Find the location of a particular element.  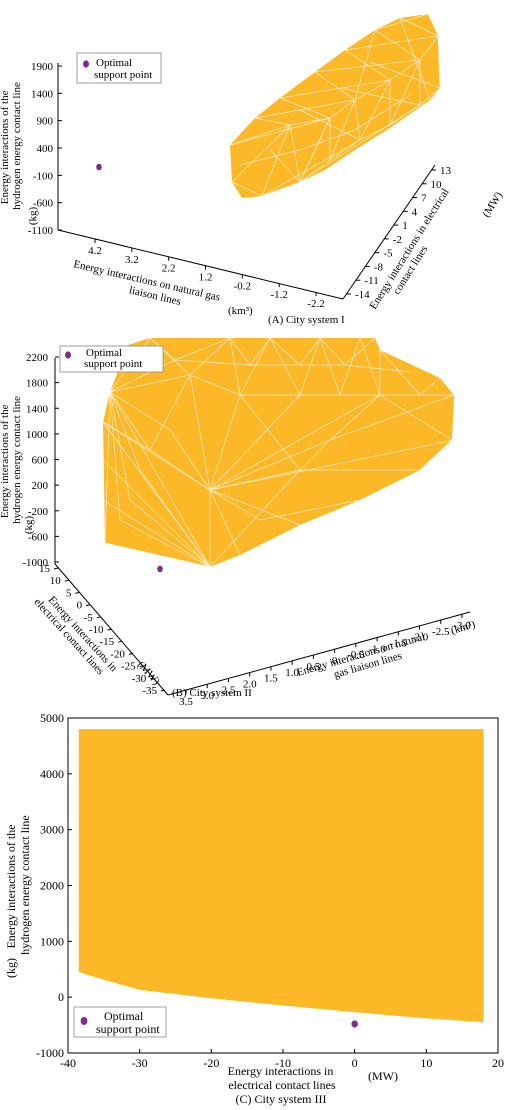

x-axis-b-tick-label: 1.5 is located at coordinates (271, 679).